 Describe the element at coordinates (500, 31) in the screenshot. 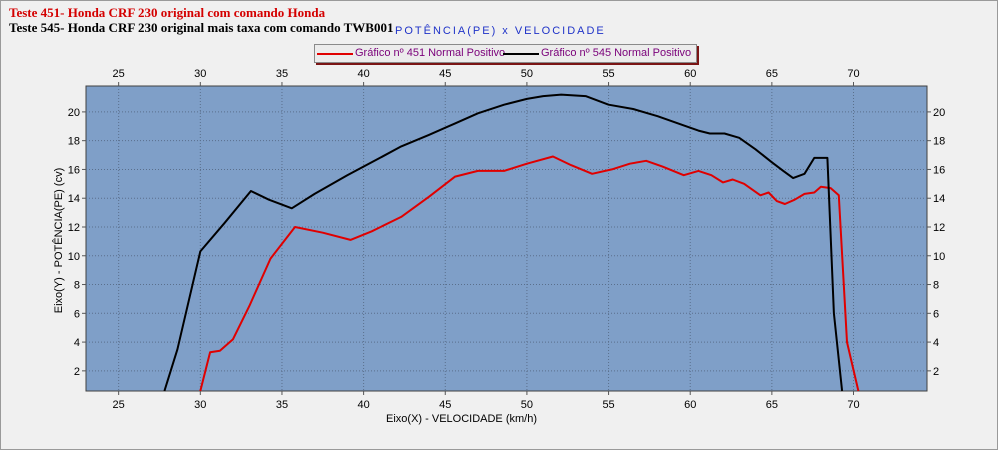

I see `chart-title: POTÊNCIA(PE) x VELOCIDADE` at that location.